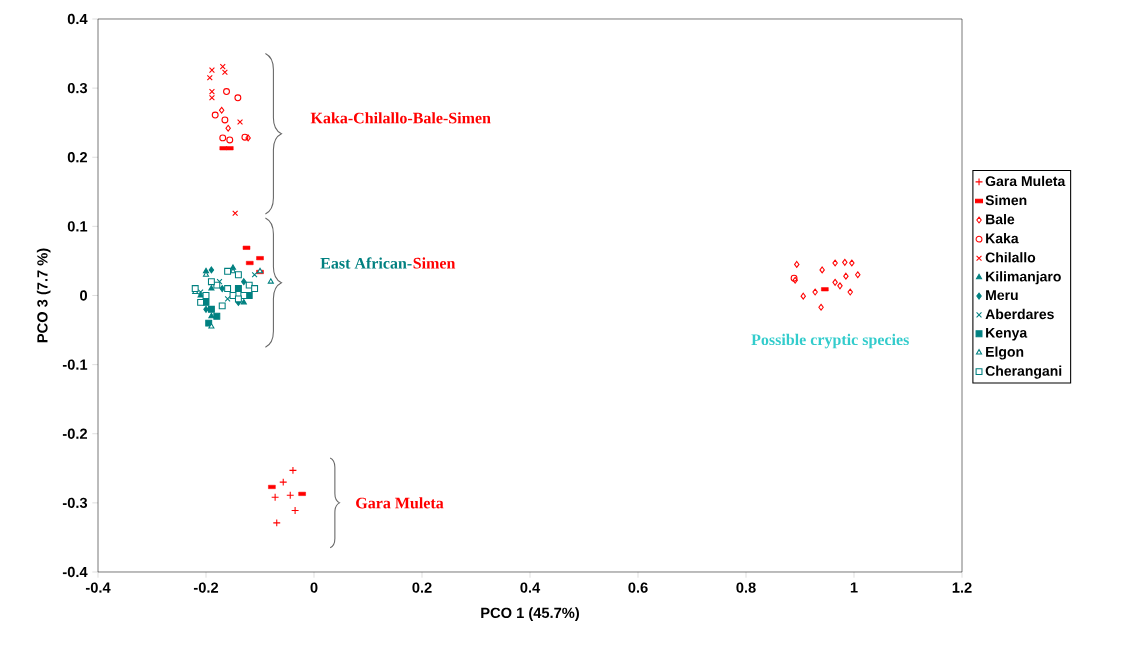  Describe the element at coordinates (1025, 181) in the screenshot. I see `legend-label: Gara Muleta` at that location.